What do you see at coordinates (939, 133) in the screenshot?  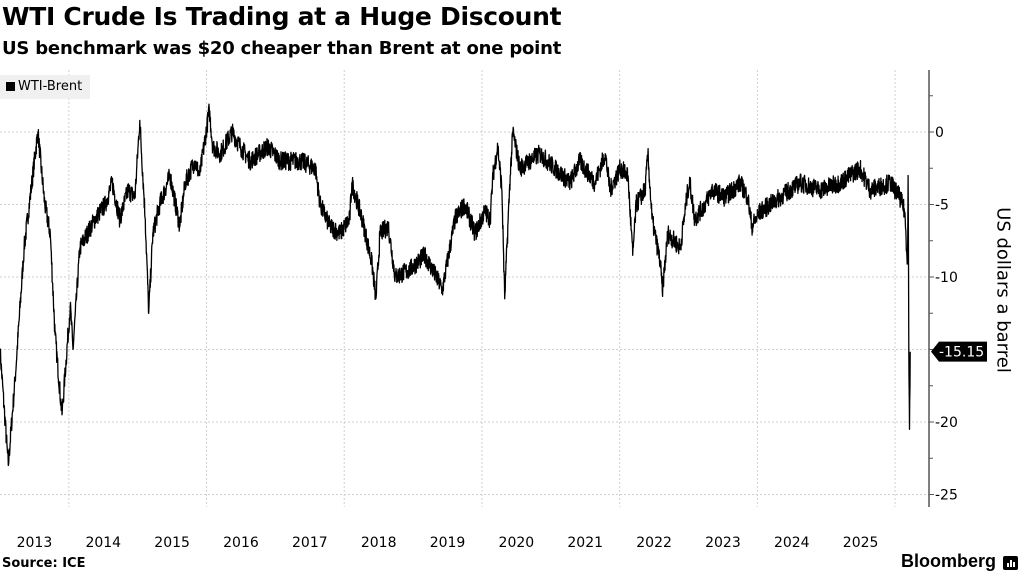 I see `y-tick-label: 0` at bounding box center [939, 133].